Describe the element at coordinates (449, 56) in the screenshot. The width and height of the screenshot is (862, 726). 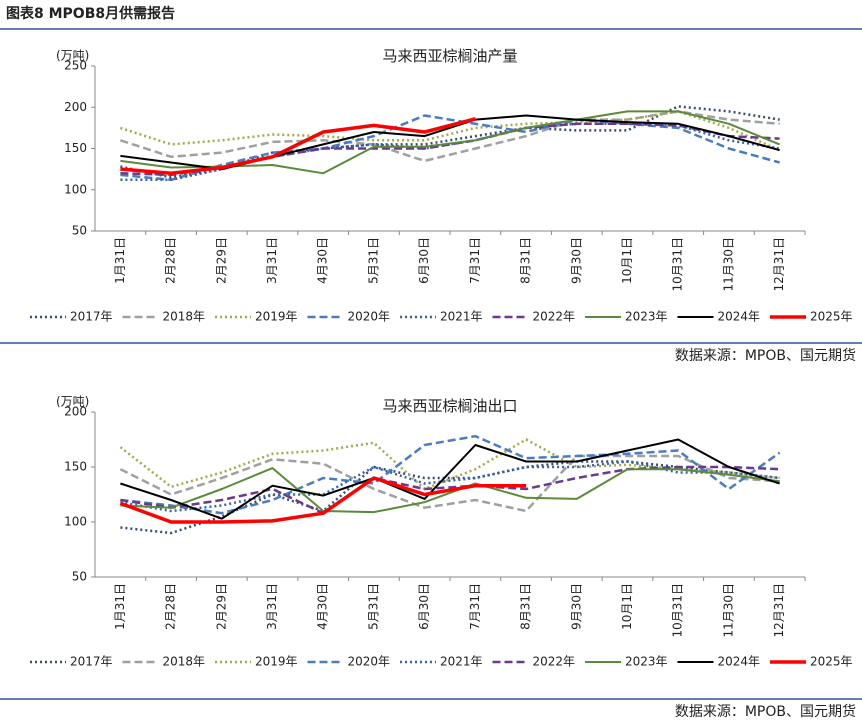
I see `chart-title: 马来西亚棕榈油产量` at that location.